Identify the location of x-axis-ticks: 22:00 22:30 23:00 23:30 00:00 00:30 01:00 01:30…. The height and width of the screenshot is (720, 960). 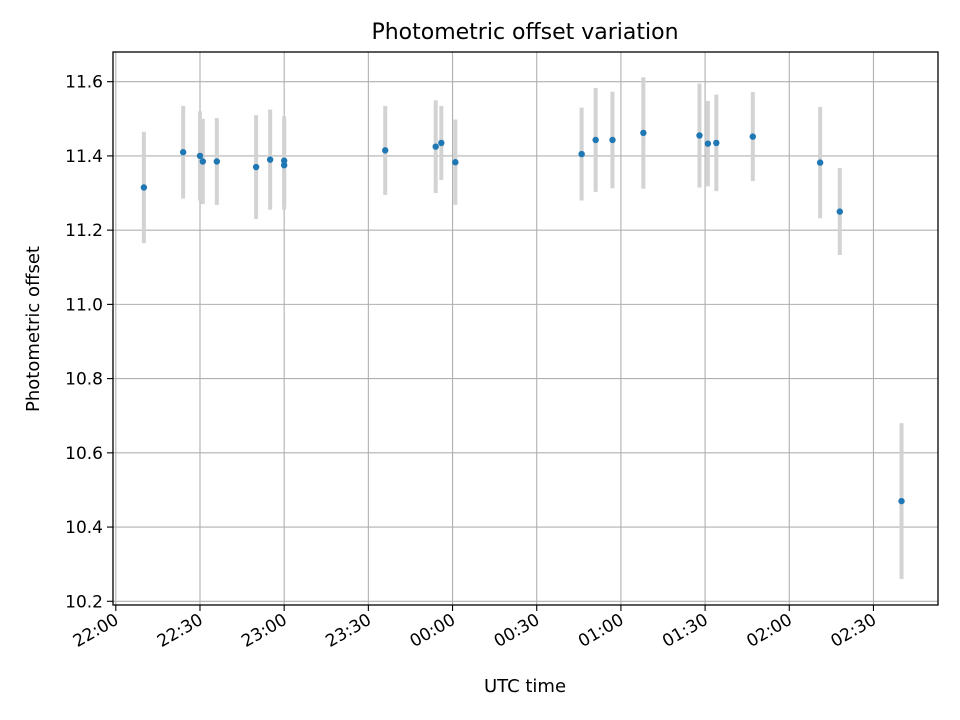
(475, 628).